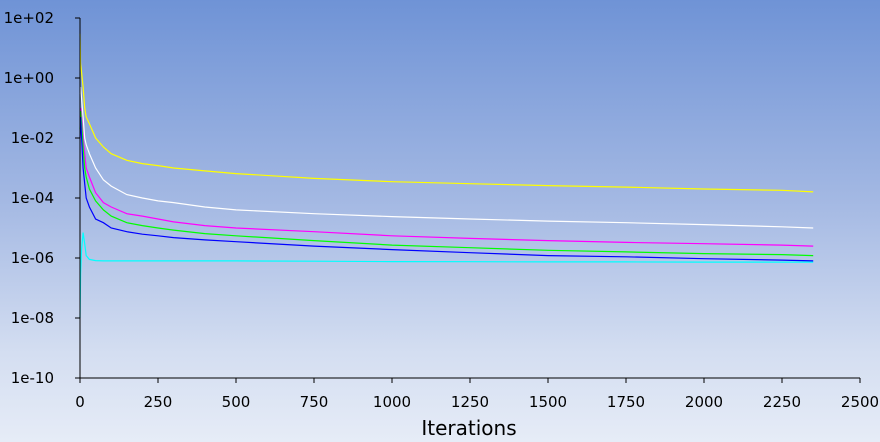 The height and width of the screenshot is (442, 880). Describe the element at coordinates (468, 428) in the screenshot. I see `x-axis-label: Iterations` at that location.